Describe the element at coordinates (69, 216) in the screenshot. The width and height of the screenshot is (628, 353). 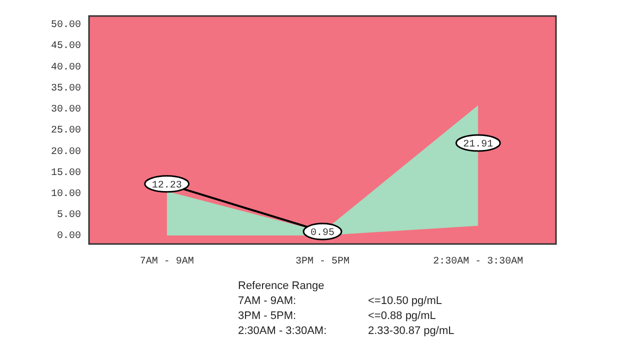
I see `y-tick-label: 5.00` at that location.